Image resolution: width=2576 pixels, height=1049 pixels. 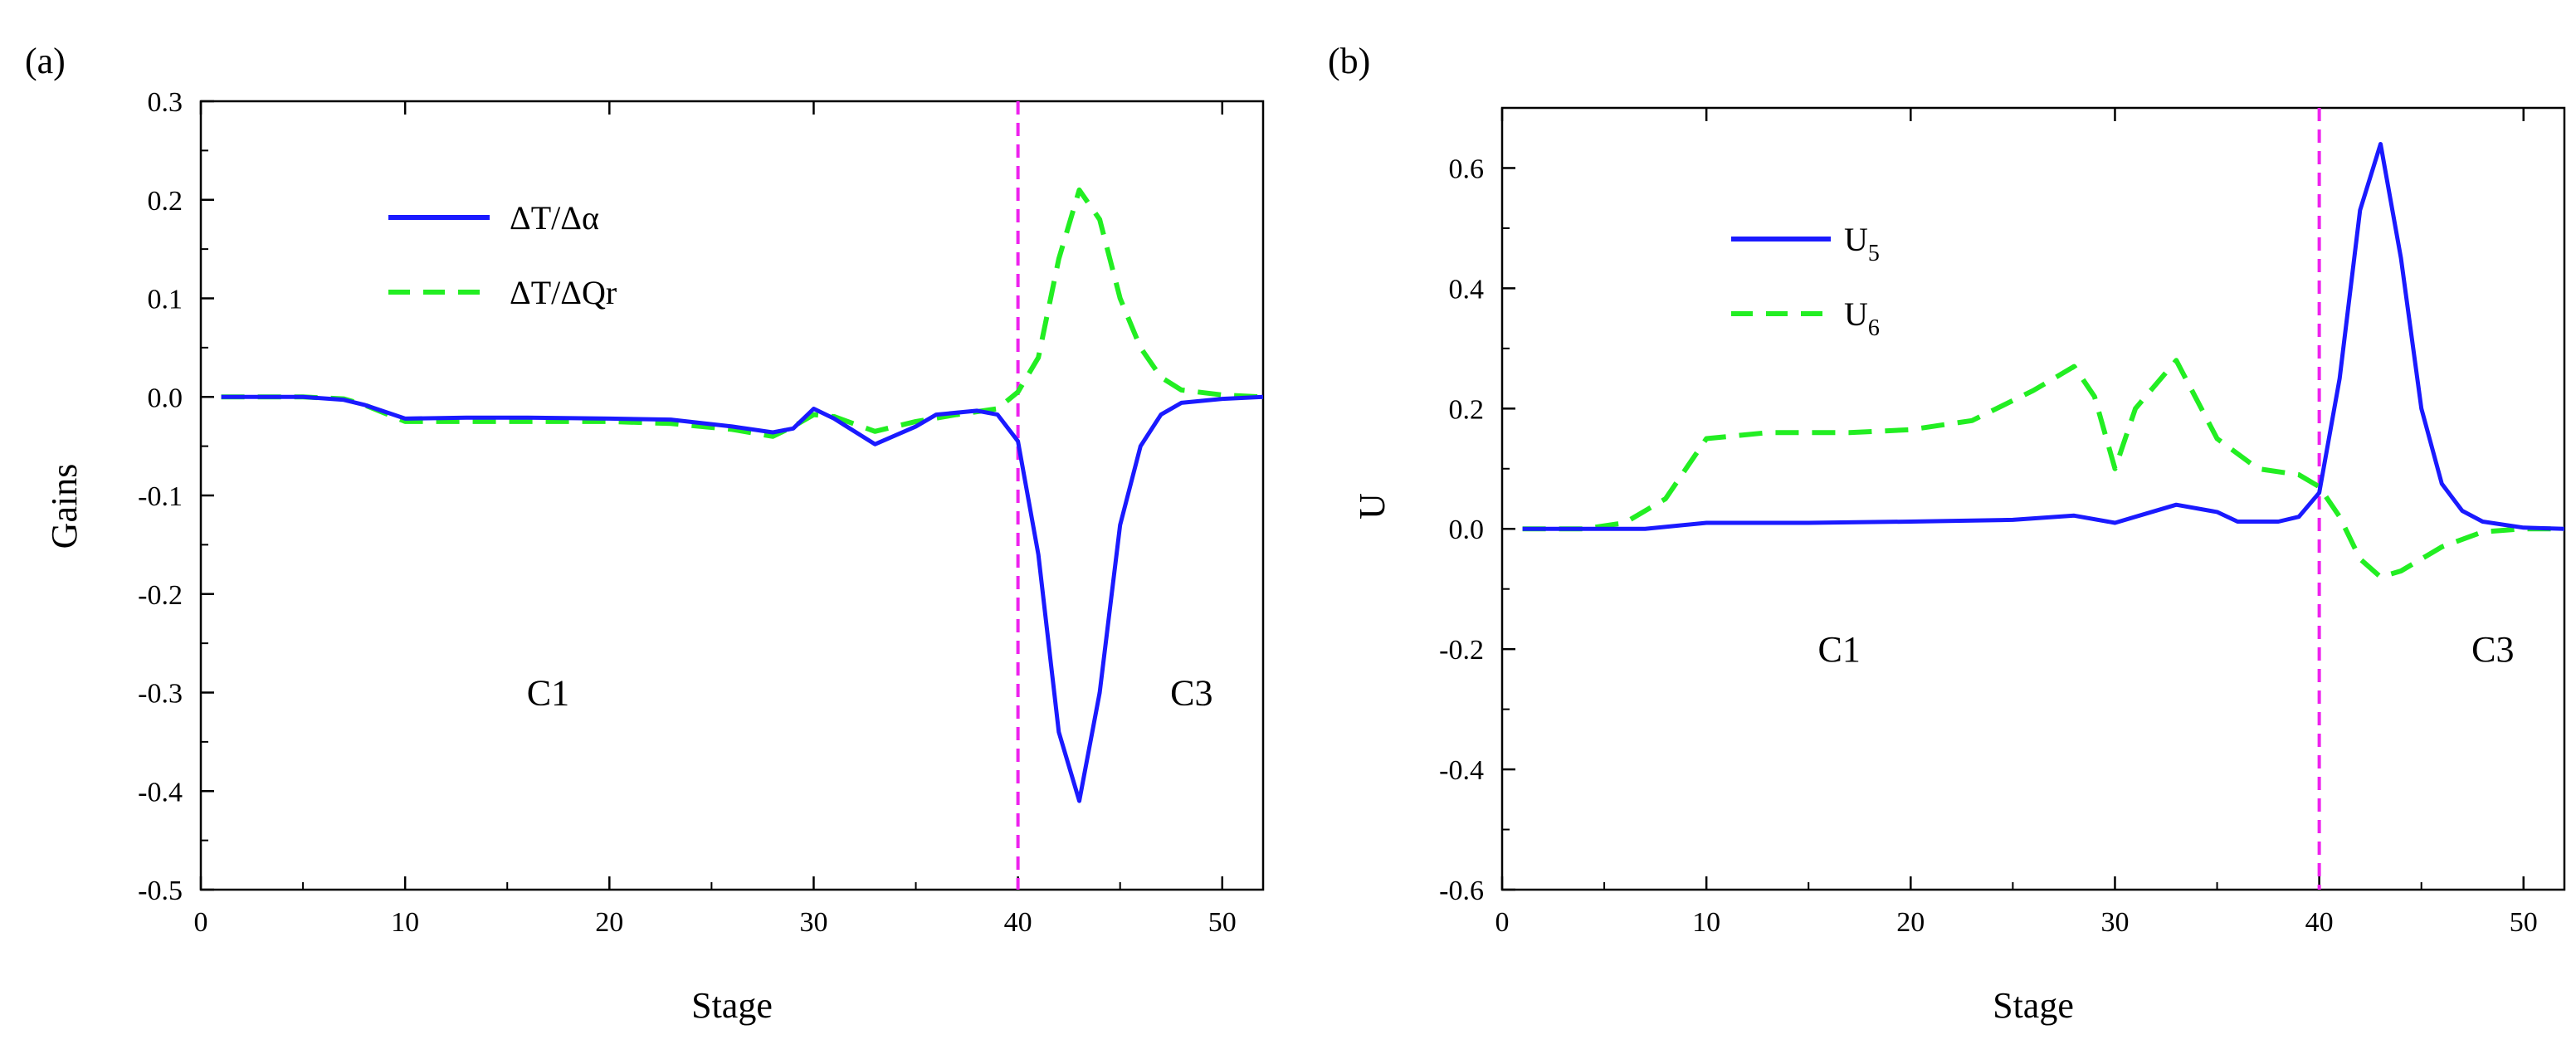 I want to click on legend-label-u6-subscript: 6, so click(x=1874, y=328).